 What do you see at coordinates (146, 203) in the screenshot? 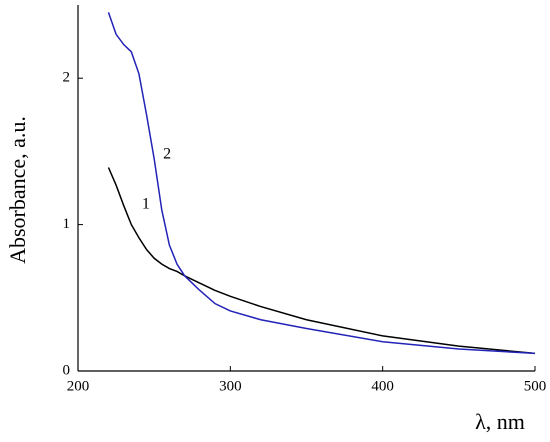
I see `series-label: 1` at bounding box center [146, 203].